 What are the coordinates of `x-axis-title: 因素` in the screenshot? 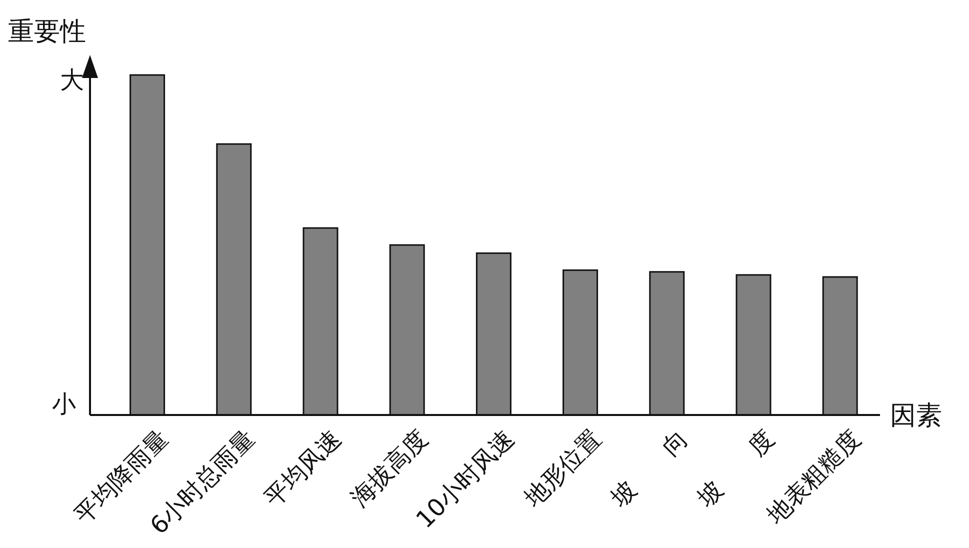 It's located at (916, 416).